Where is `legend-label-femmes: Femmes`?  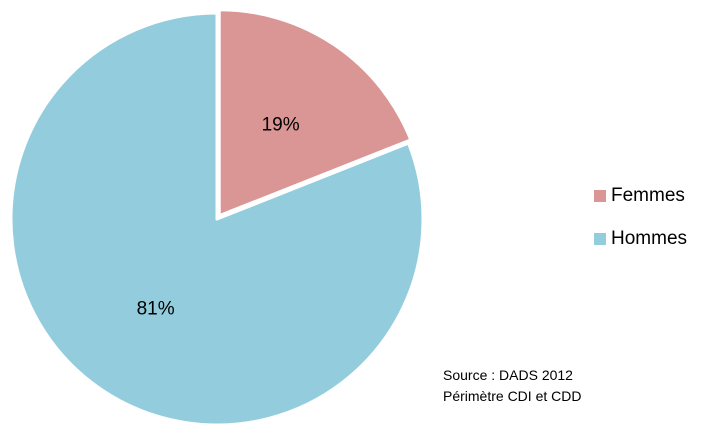
legend-label-femmes: Femmes is located at coordinates (648, 195).